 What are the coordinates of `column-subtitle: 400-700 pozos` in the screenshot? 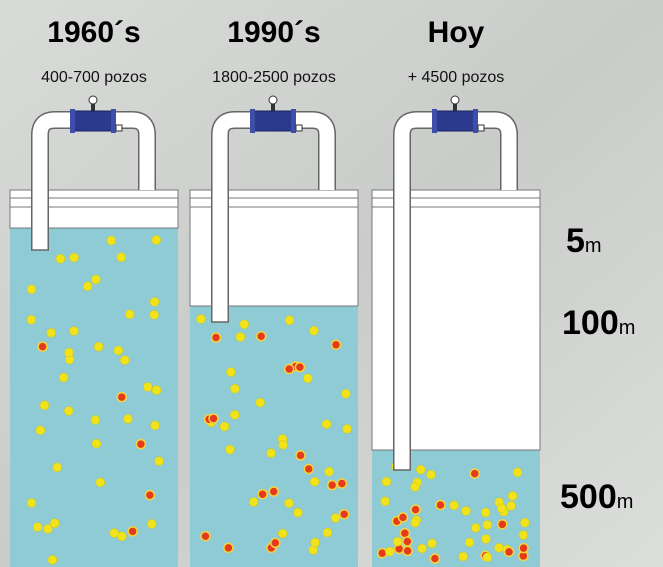 It's located at (94, 77).